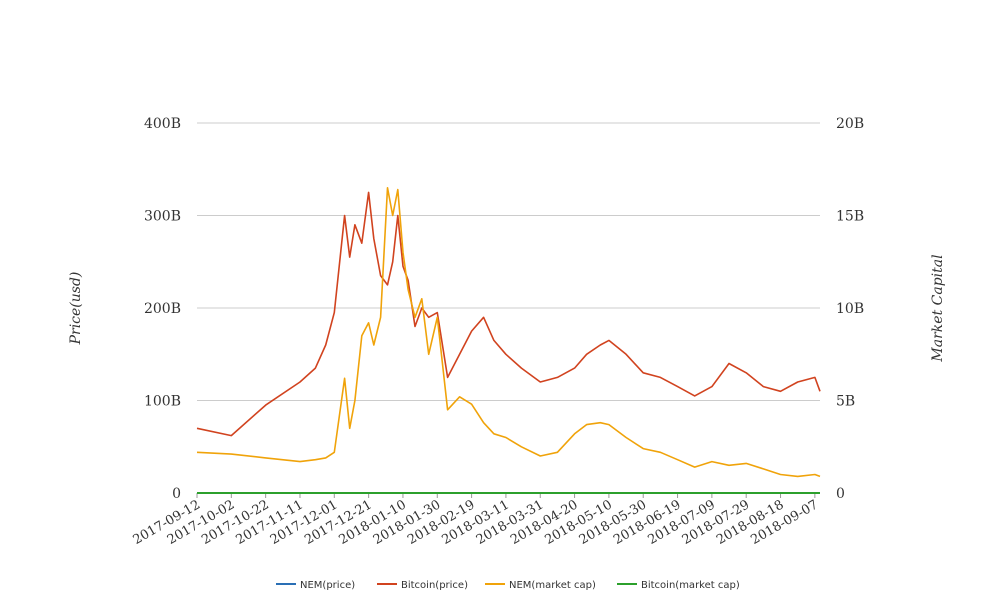 The height and width of the screenshot is (616, 1008). Describe the element at coordinates (850, 124) in the screenshot. I see `right-tick-label: 20B` at that location.